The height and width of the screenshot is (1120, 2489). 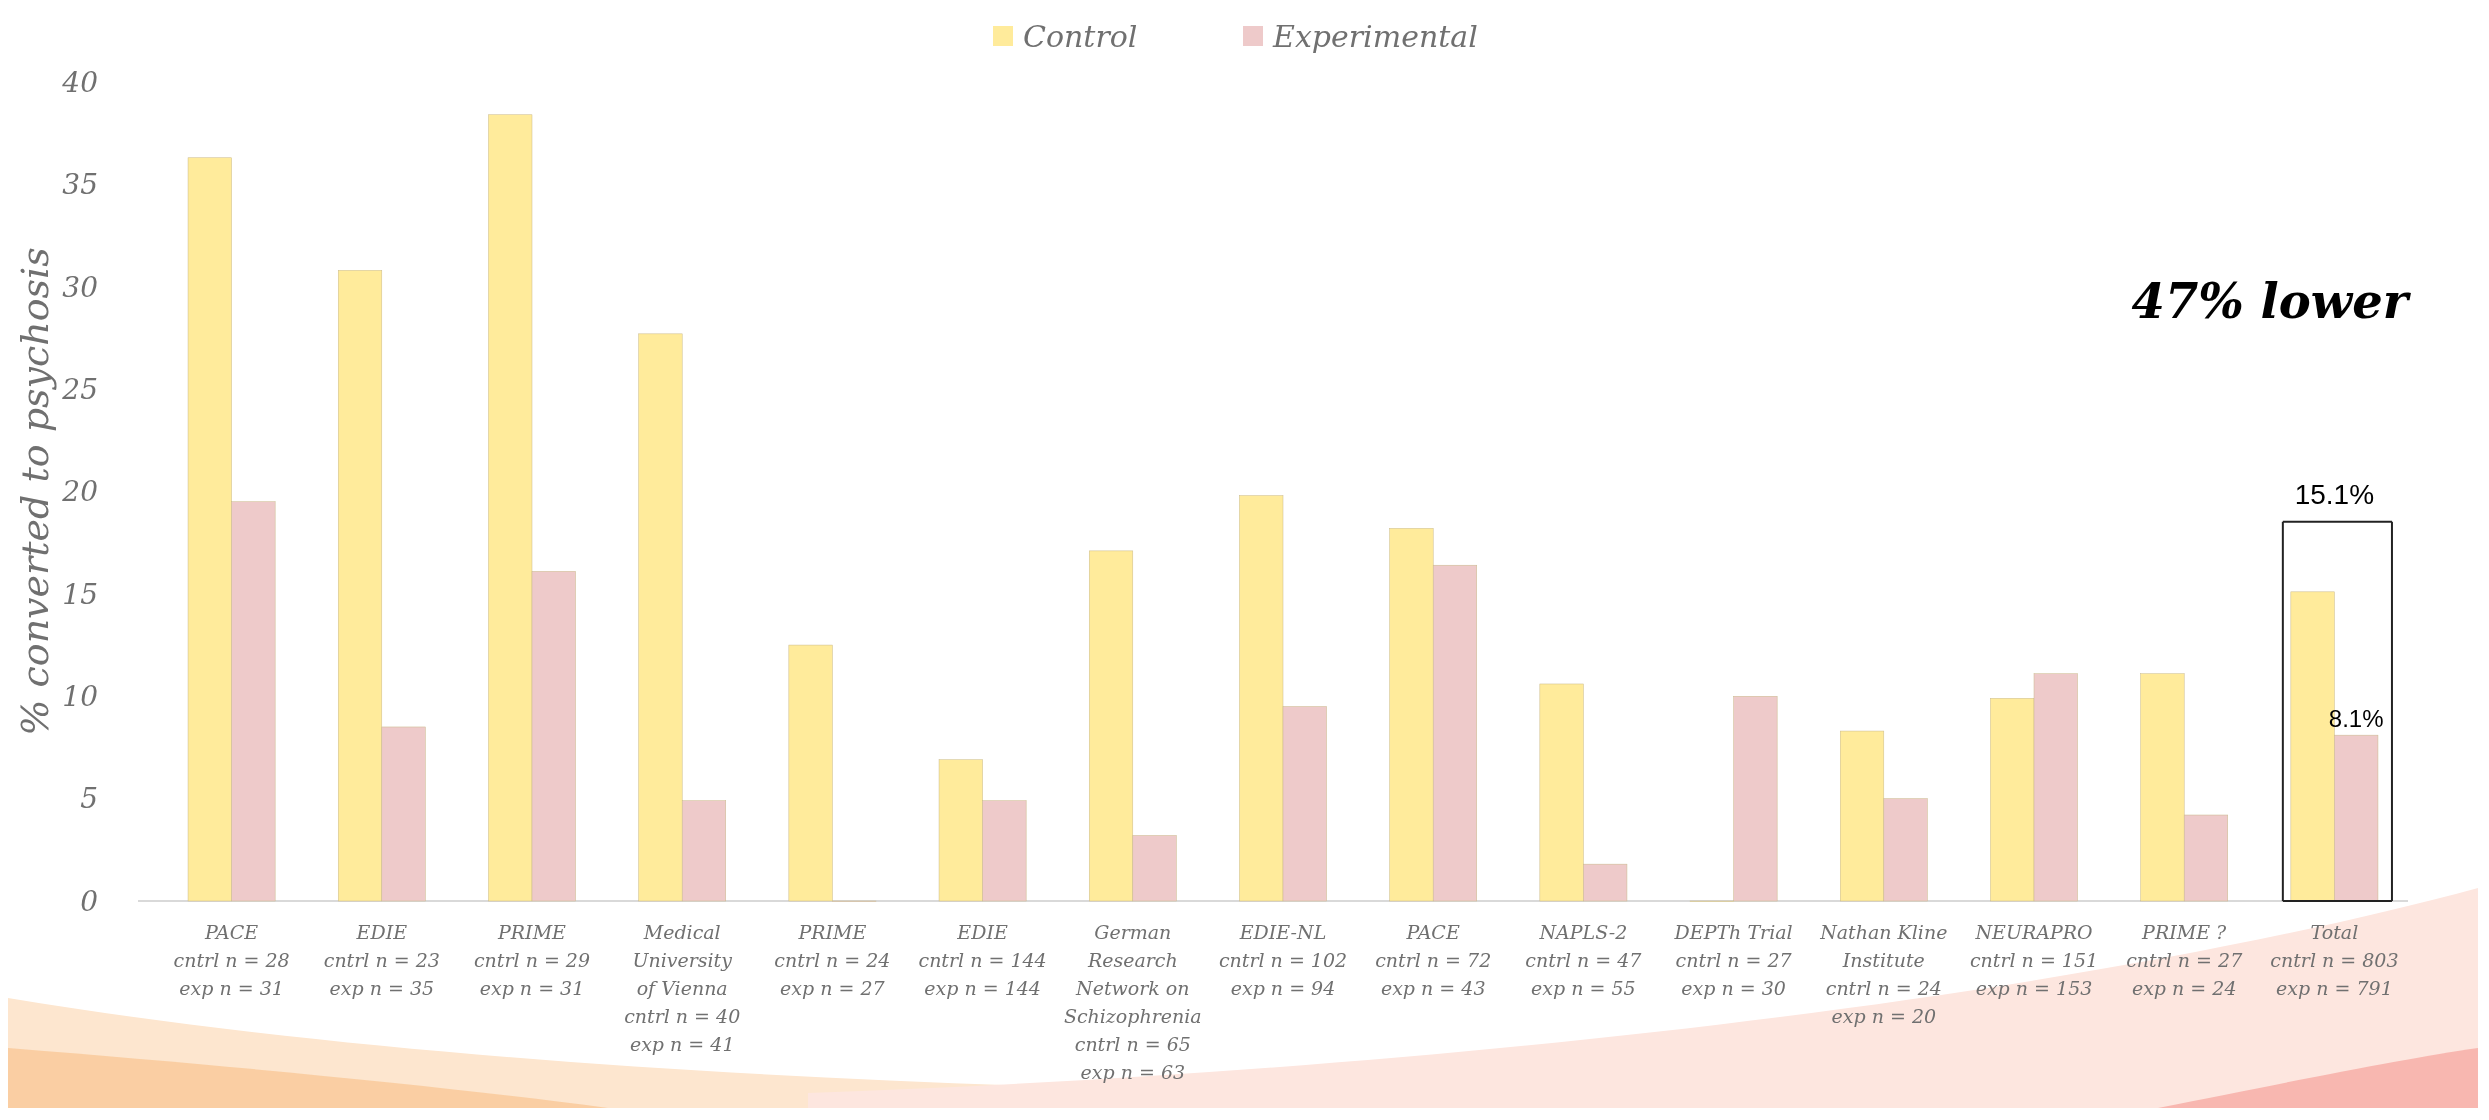 What do you see at coordinates (231, 960) in the screenshot?
I see `x-tick-label: PACE cntrl n = 28 exp n = 31` at bounding box center [231, 960].